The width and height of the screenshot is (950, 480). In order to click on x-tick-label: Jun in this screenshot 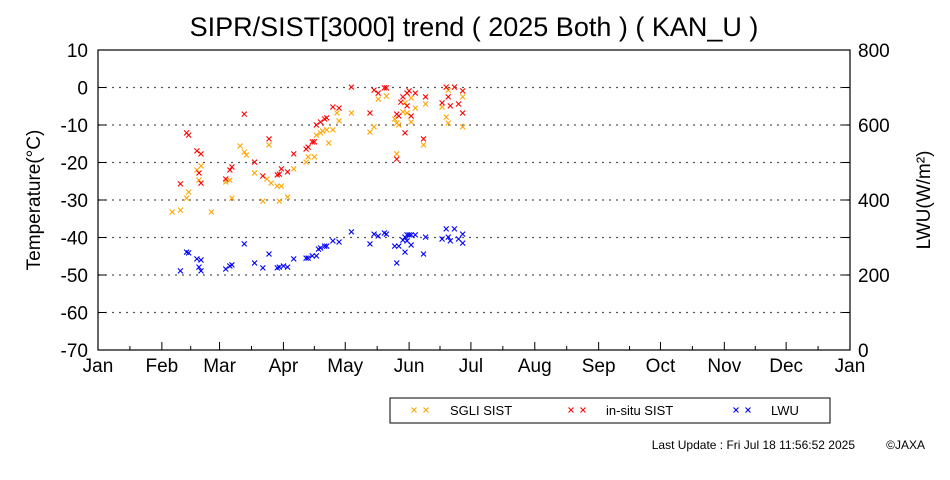, I will do `click(409, 366)`.